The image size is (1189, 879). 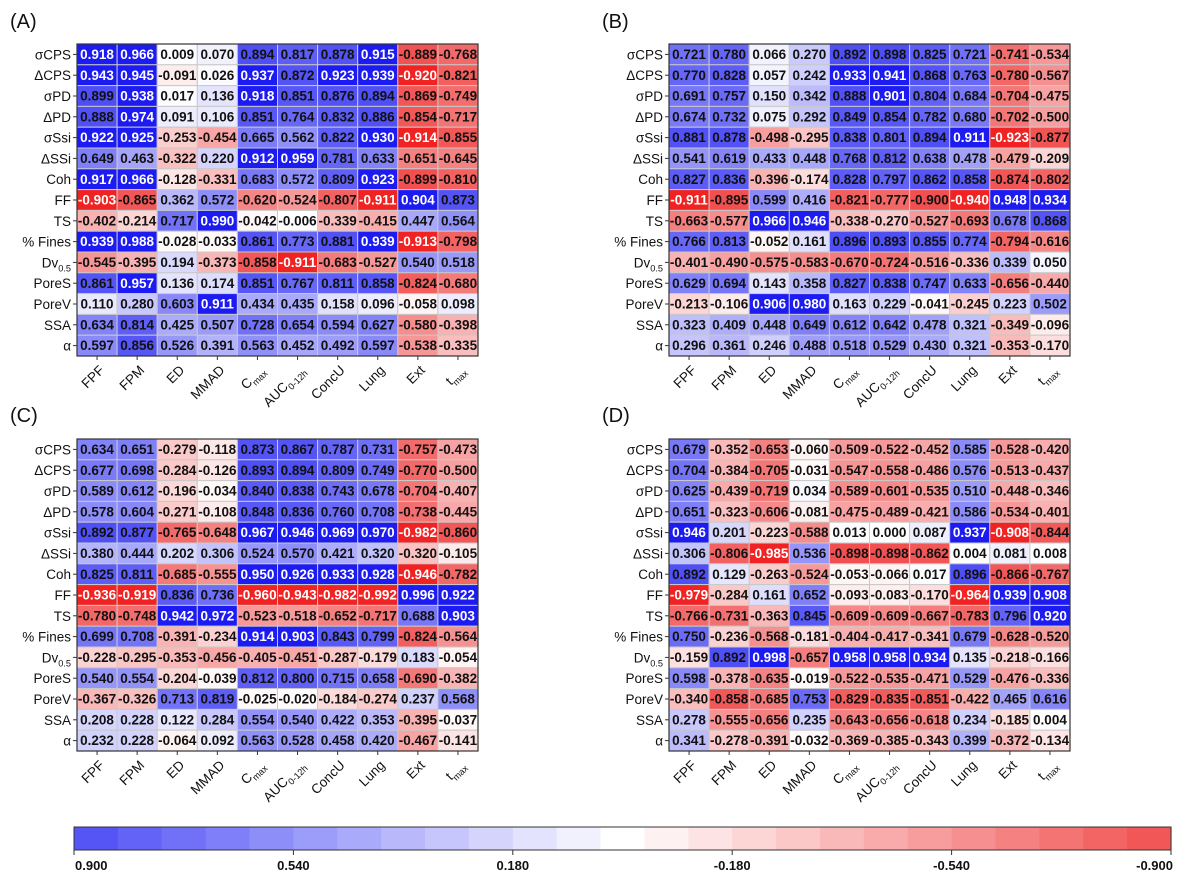 What do you see at coordinates (458, 636) in the screenshot?
I see `cell-value-label: -0.564` at bounding box center [458, 636].